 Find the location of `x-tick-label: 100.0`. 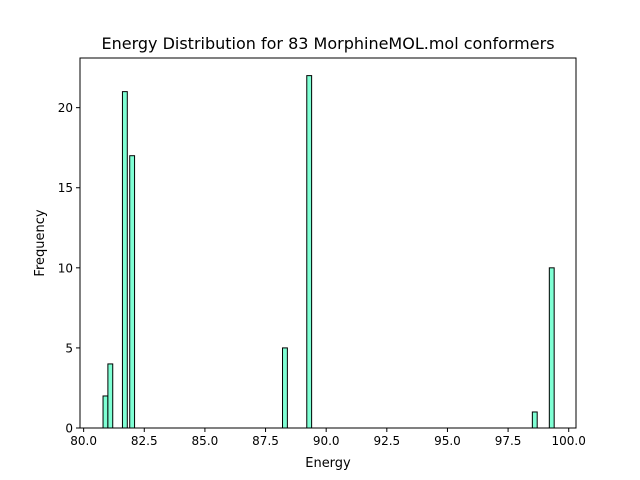

x-tick-label: 100.0 is located at coordinates (569, 441).